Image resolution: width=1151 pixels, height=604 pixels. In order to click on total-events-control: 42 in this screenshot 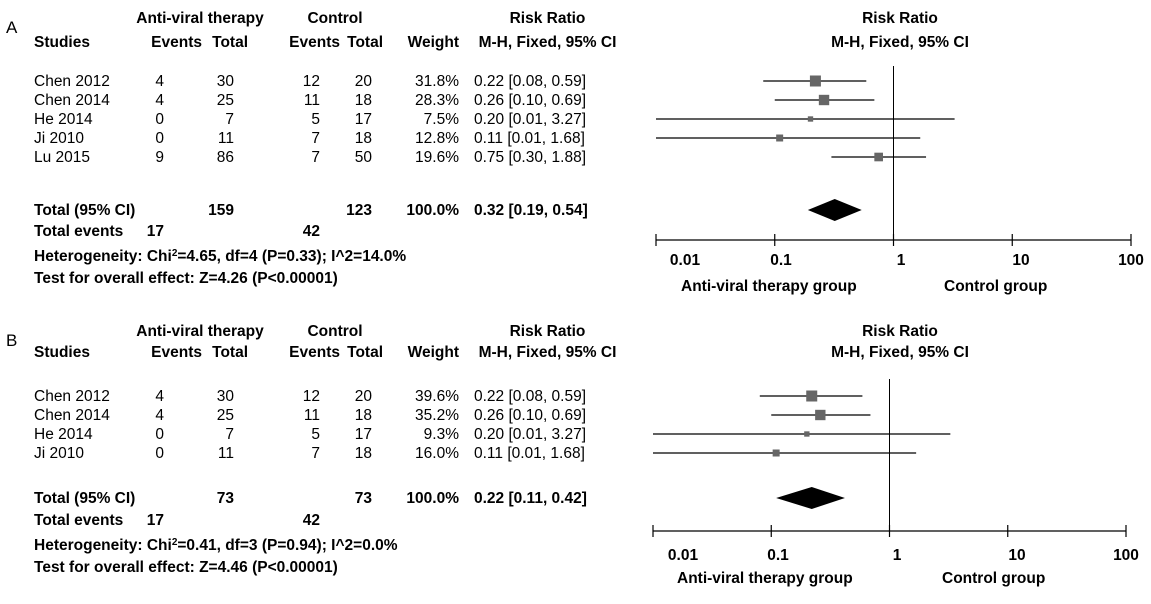, I will do `click(311, 520)`.